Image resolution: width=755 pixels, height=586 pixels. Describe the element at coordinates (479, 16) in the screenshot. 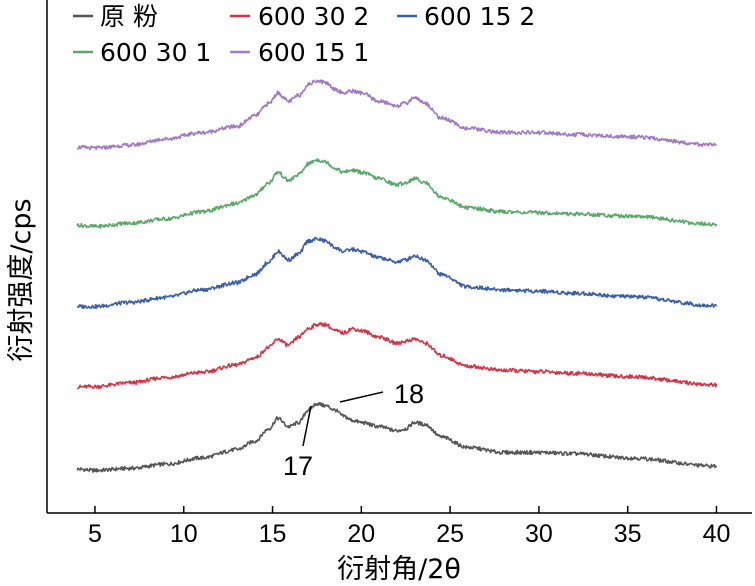

I see `legend-label-2: 600 15 2` at that location.